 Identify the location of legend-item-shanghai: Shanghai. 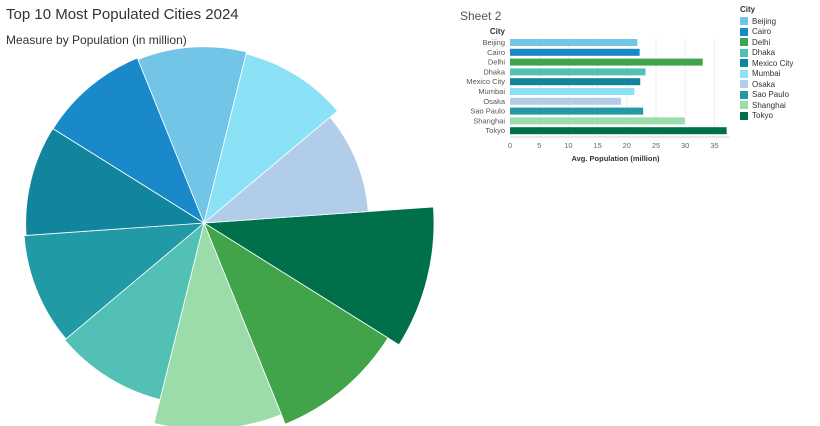
(766, 105).